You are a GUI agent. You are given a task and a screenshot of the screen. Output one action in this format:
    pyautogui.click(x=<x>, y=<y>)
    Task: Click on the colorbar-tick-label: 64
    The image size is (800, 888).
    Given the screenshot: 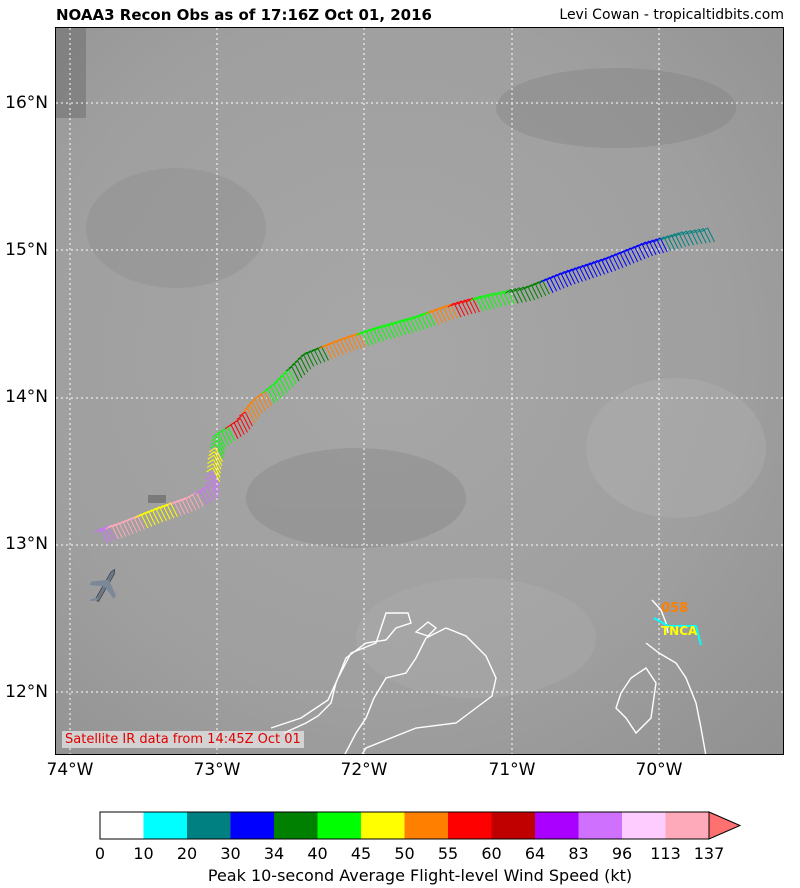 What is the action you would take?
    pyautogui.click(x=535, y=853)
    